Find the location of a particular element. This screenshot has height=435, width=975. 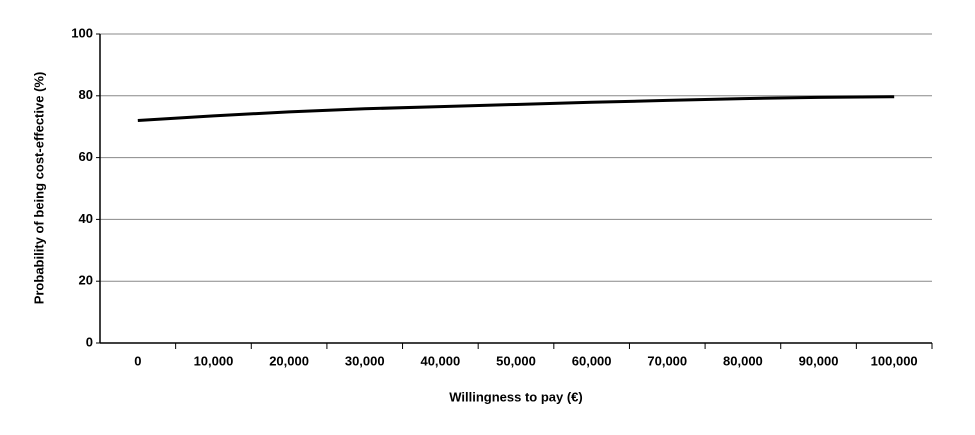

x-axis-title: Willingness to pay (€) is located at coordinates (516, 396).